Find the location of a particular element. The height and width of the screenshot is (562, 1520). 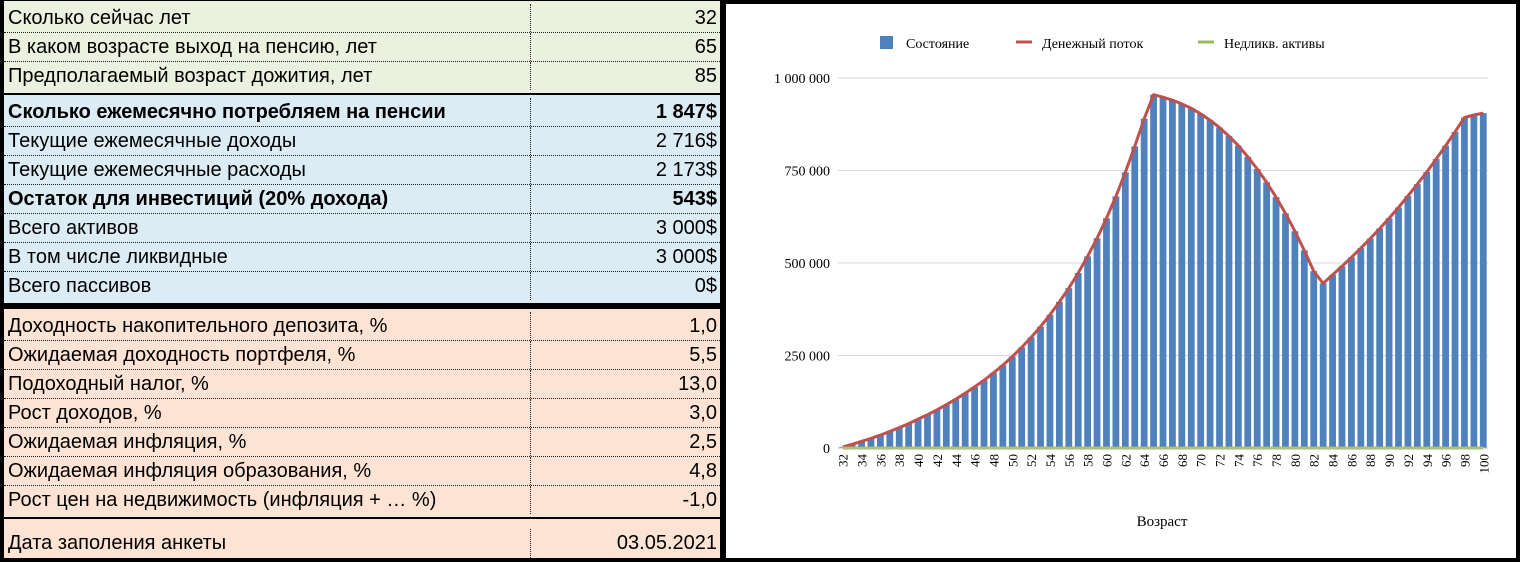

legend-item: Недликв. активы is located at coordinates (1261, 44).